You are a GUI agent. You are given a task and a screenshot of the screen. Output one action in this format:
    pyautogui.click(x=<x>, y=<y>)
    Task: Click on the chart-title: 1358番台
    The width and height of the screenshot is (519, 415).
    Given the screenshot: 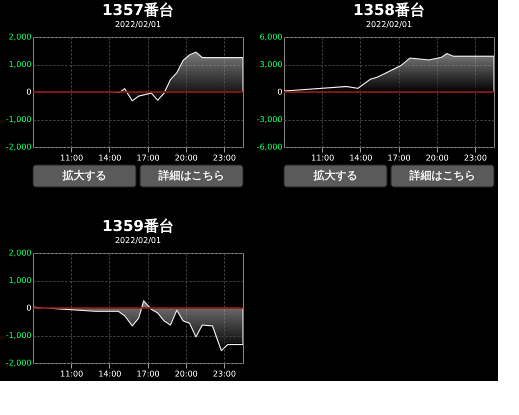 What is the action you would take?
    pyautogui.click(x=389, y=10)
    